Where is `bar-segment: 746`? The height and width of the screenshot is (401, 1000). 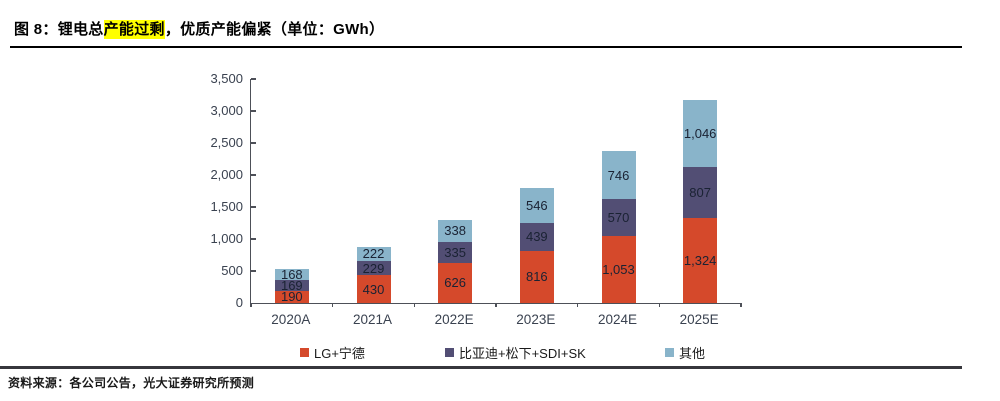 bar-segment: 746 is located at coordinates (618, 175).